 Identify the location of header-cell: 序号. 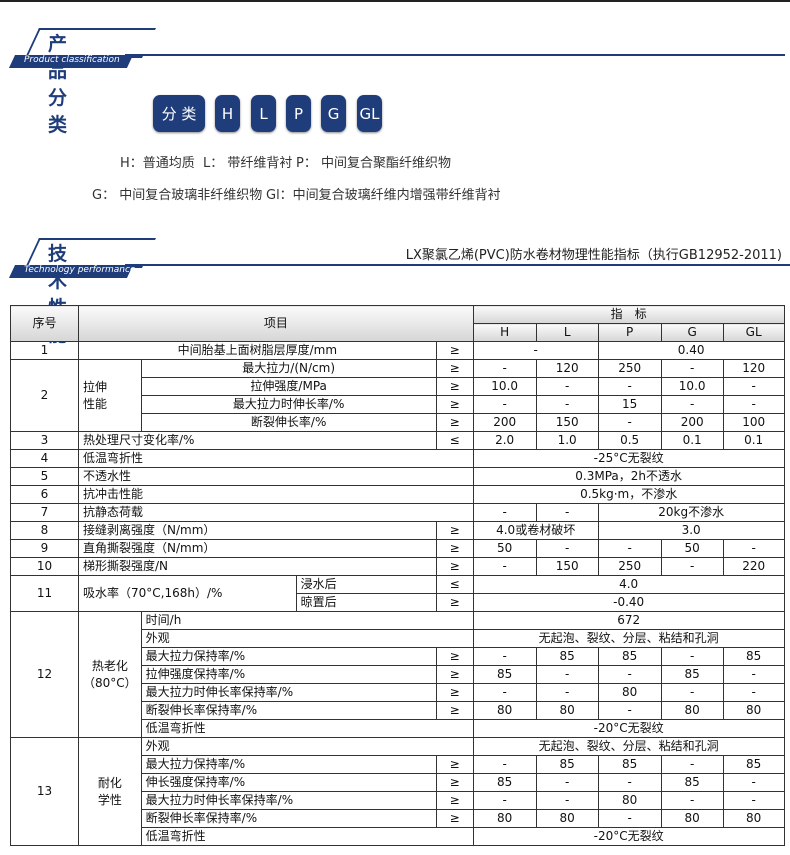
(44, 323).